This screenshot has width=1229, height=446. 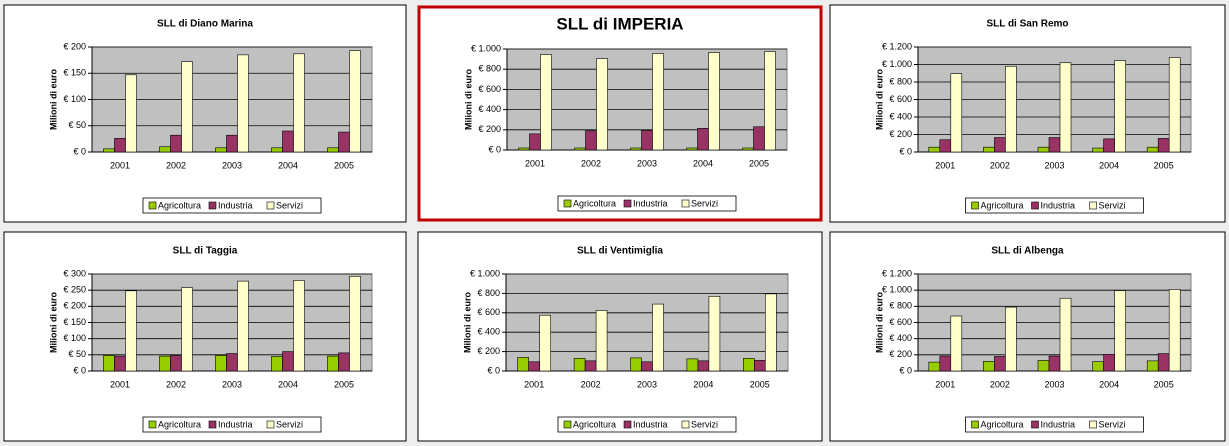 I want to click on y-tick-label: € 100, so click(x=74, y=99).